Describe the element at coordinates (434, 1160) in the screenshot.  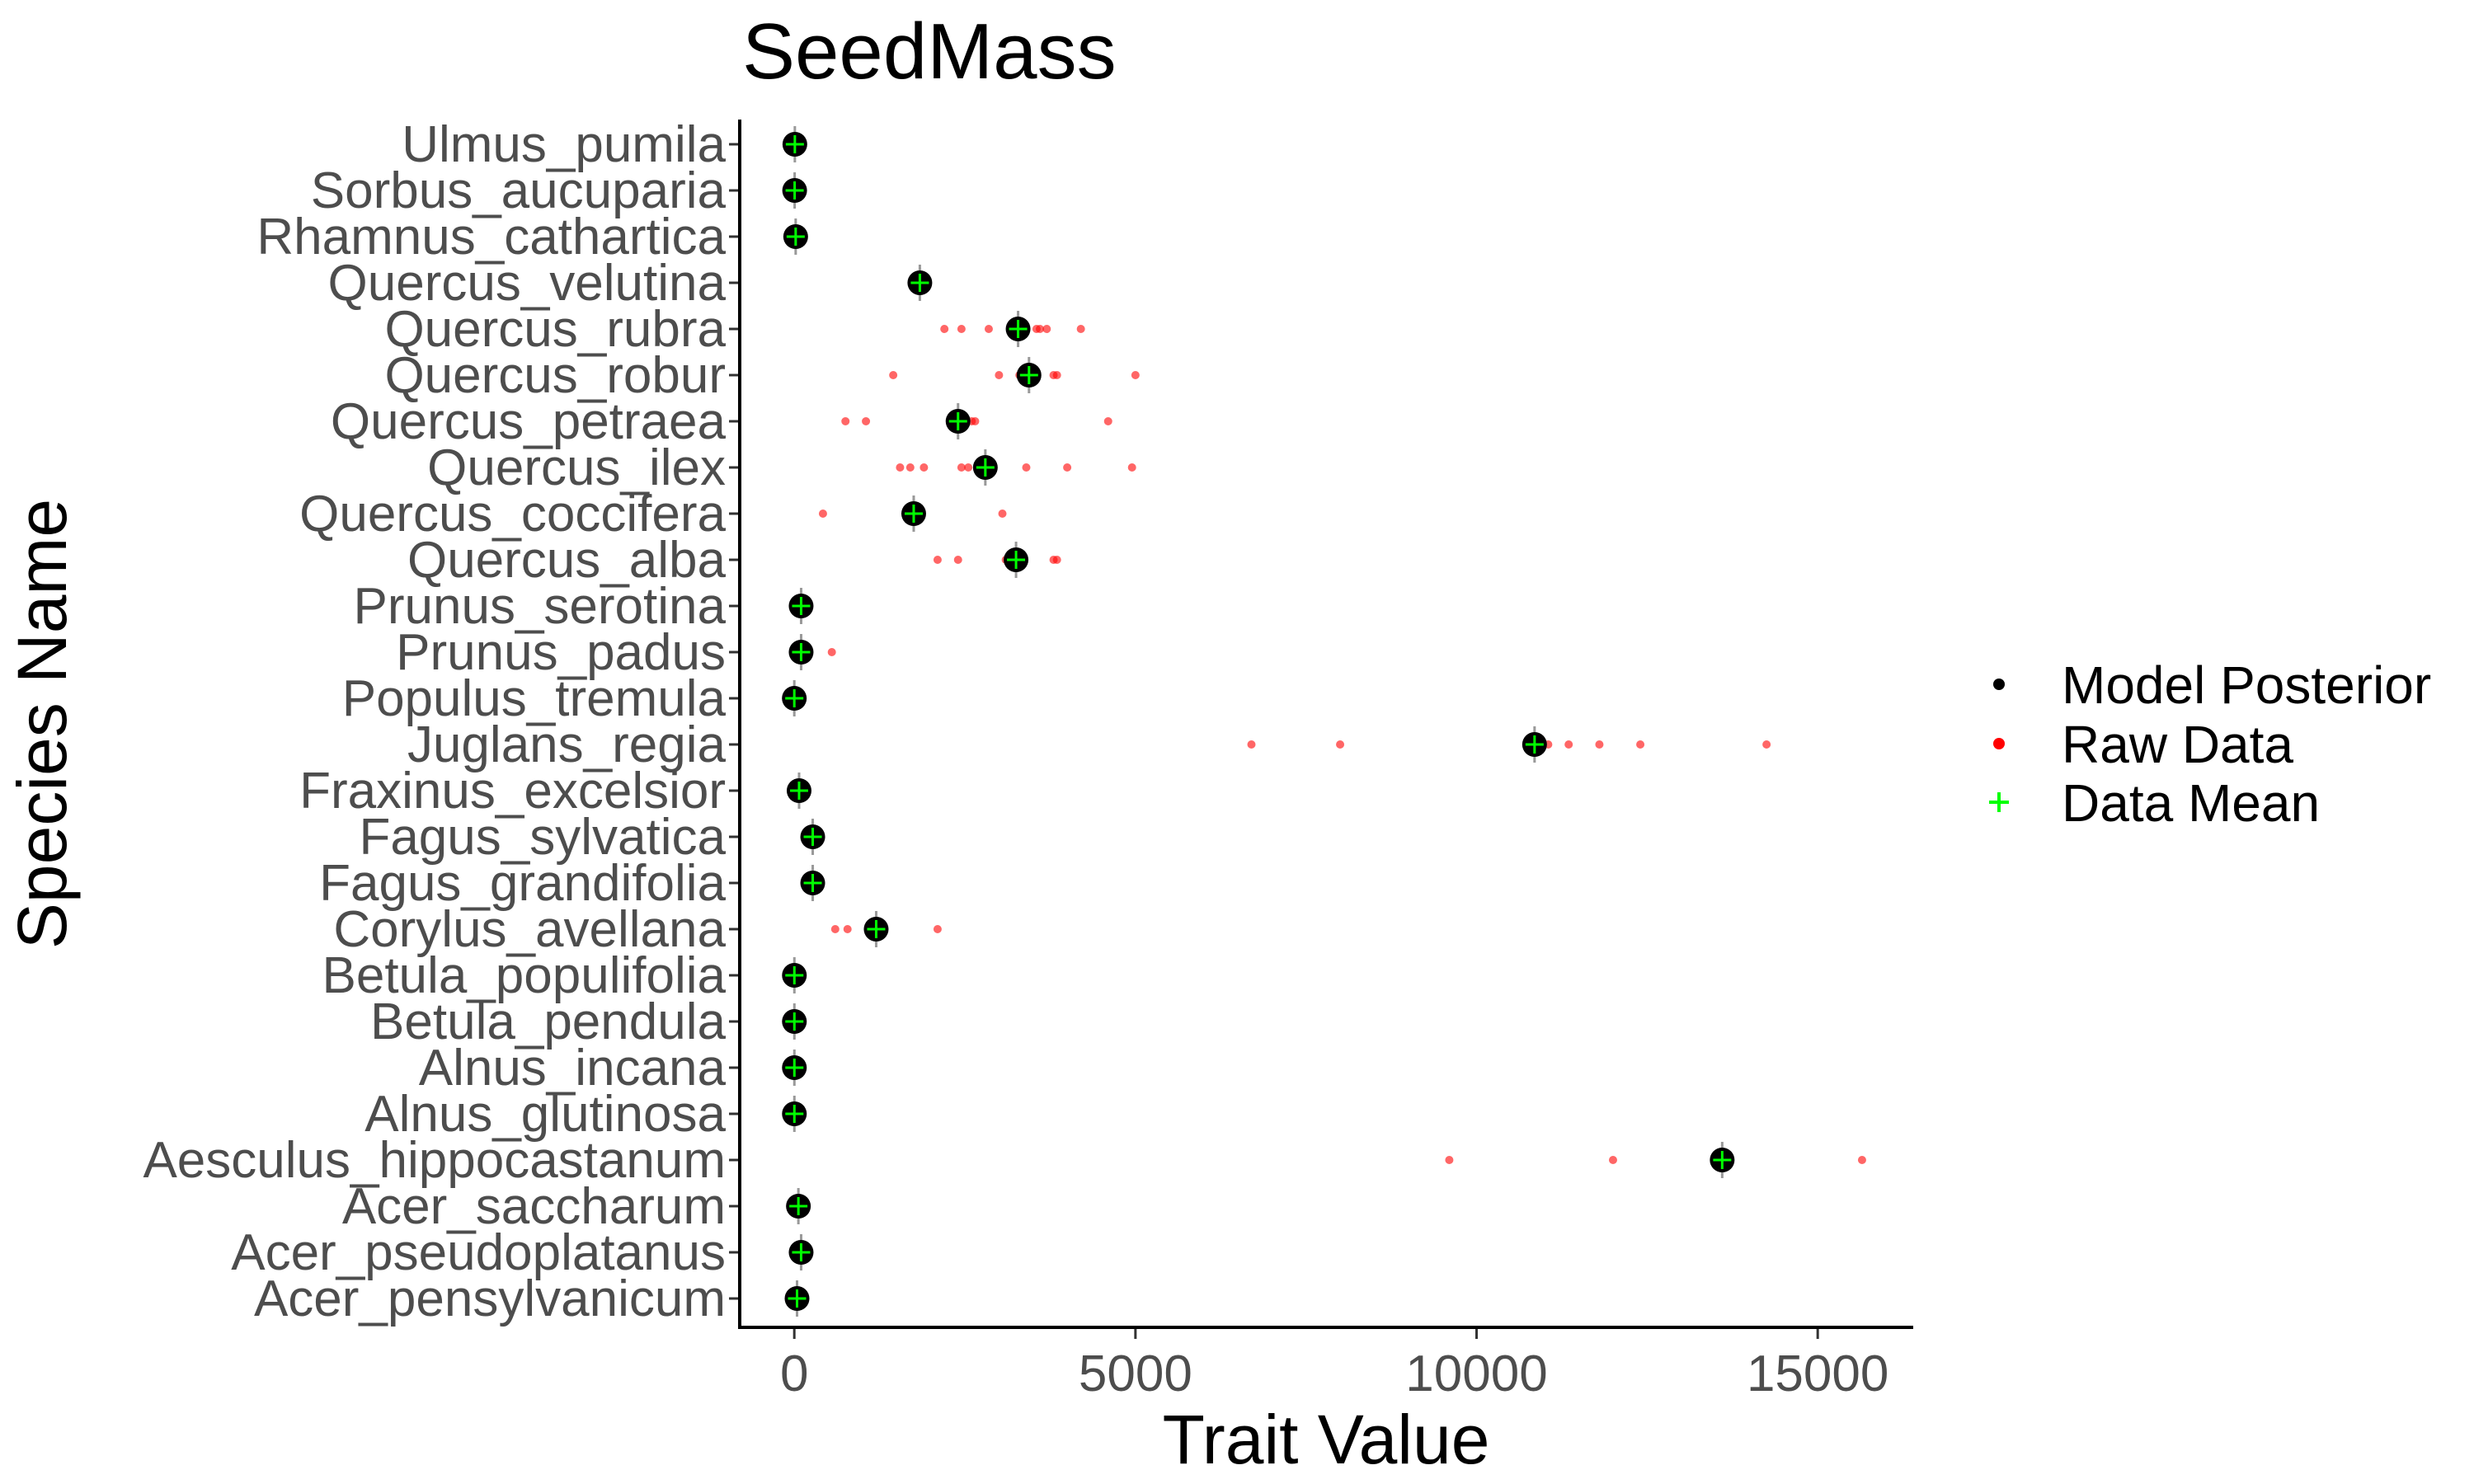
I see `y-tick-label: Aesculus_hippocastanum` at that location.